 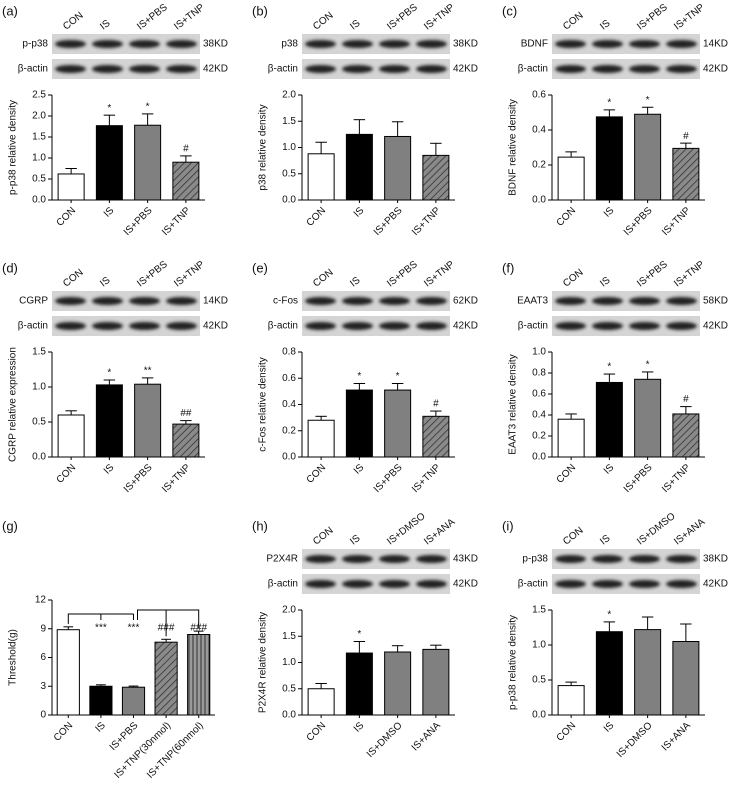 What do you see at coordinates (101, 628) in the screenshot?
I see `significance: ***` at bounding box center [101, 628].